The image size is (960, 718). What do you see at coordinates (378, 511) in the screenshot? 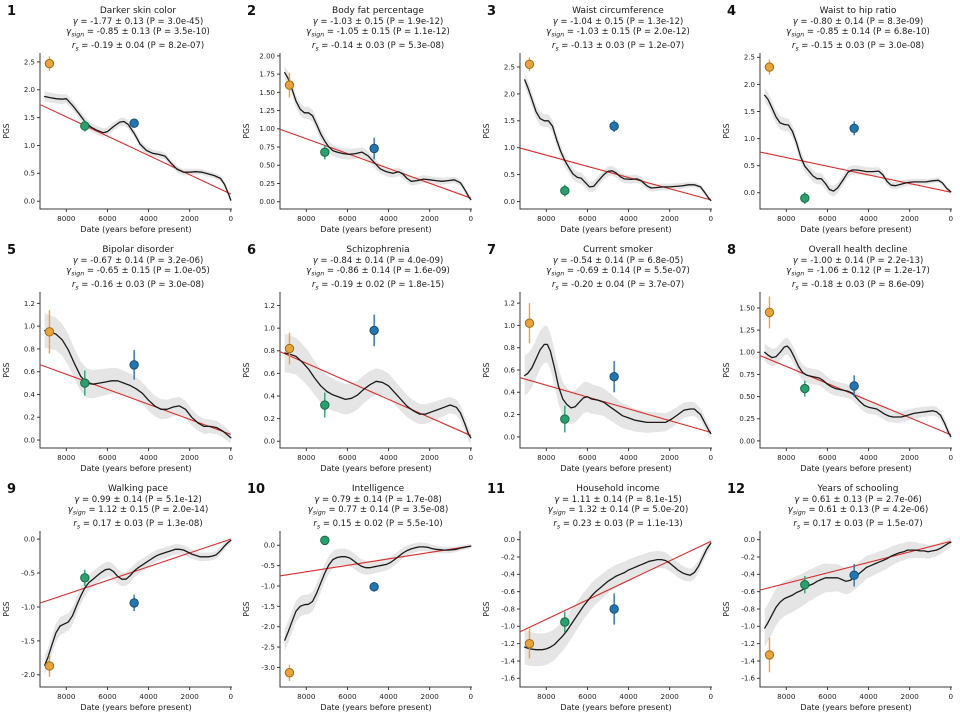
I see `stat-line-2: γsign = 0.77 ± 0.14 (P = 3.5e-08)` at bounding box center [378, 511].